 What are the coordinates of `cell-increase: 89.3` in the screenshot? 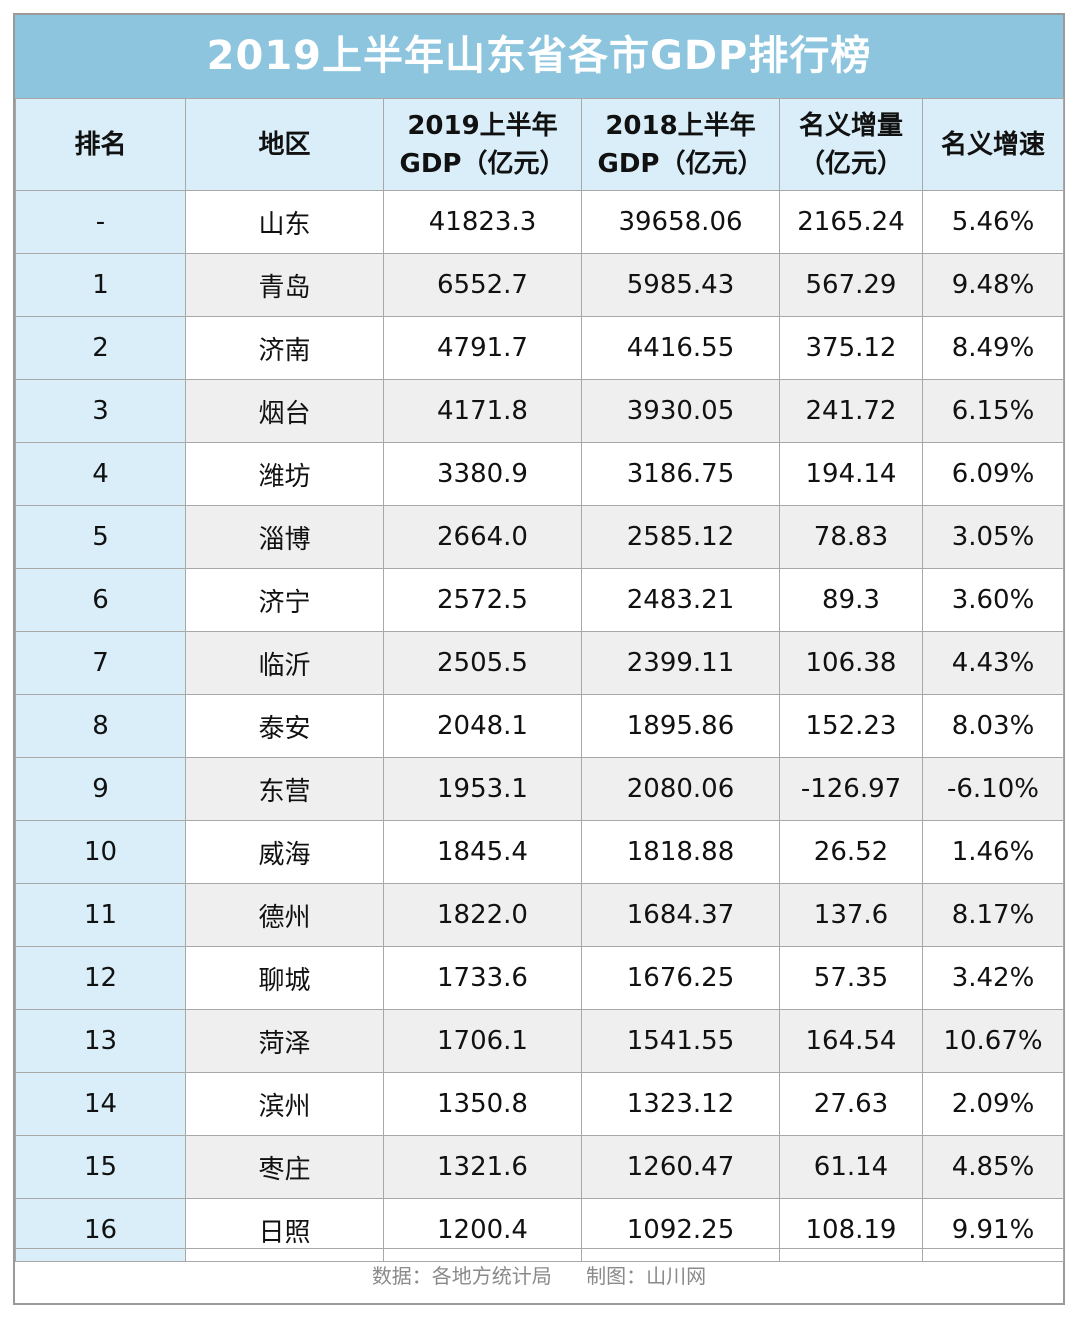 It's located at (851, 600).